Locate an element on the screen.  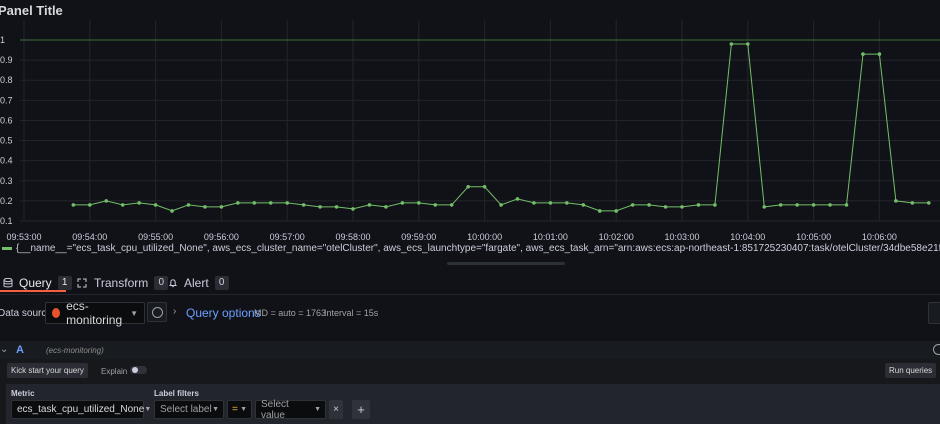
label-filter-operator-select: = ▼ is located at coordinates (239, 409).